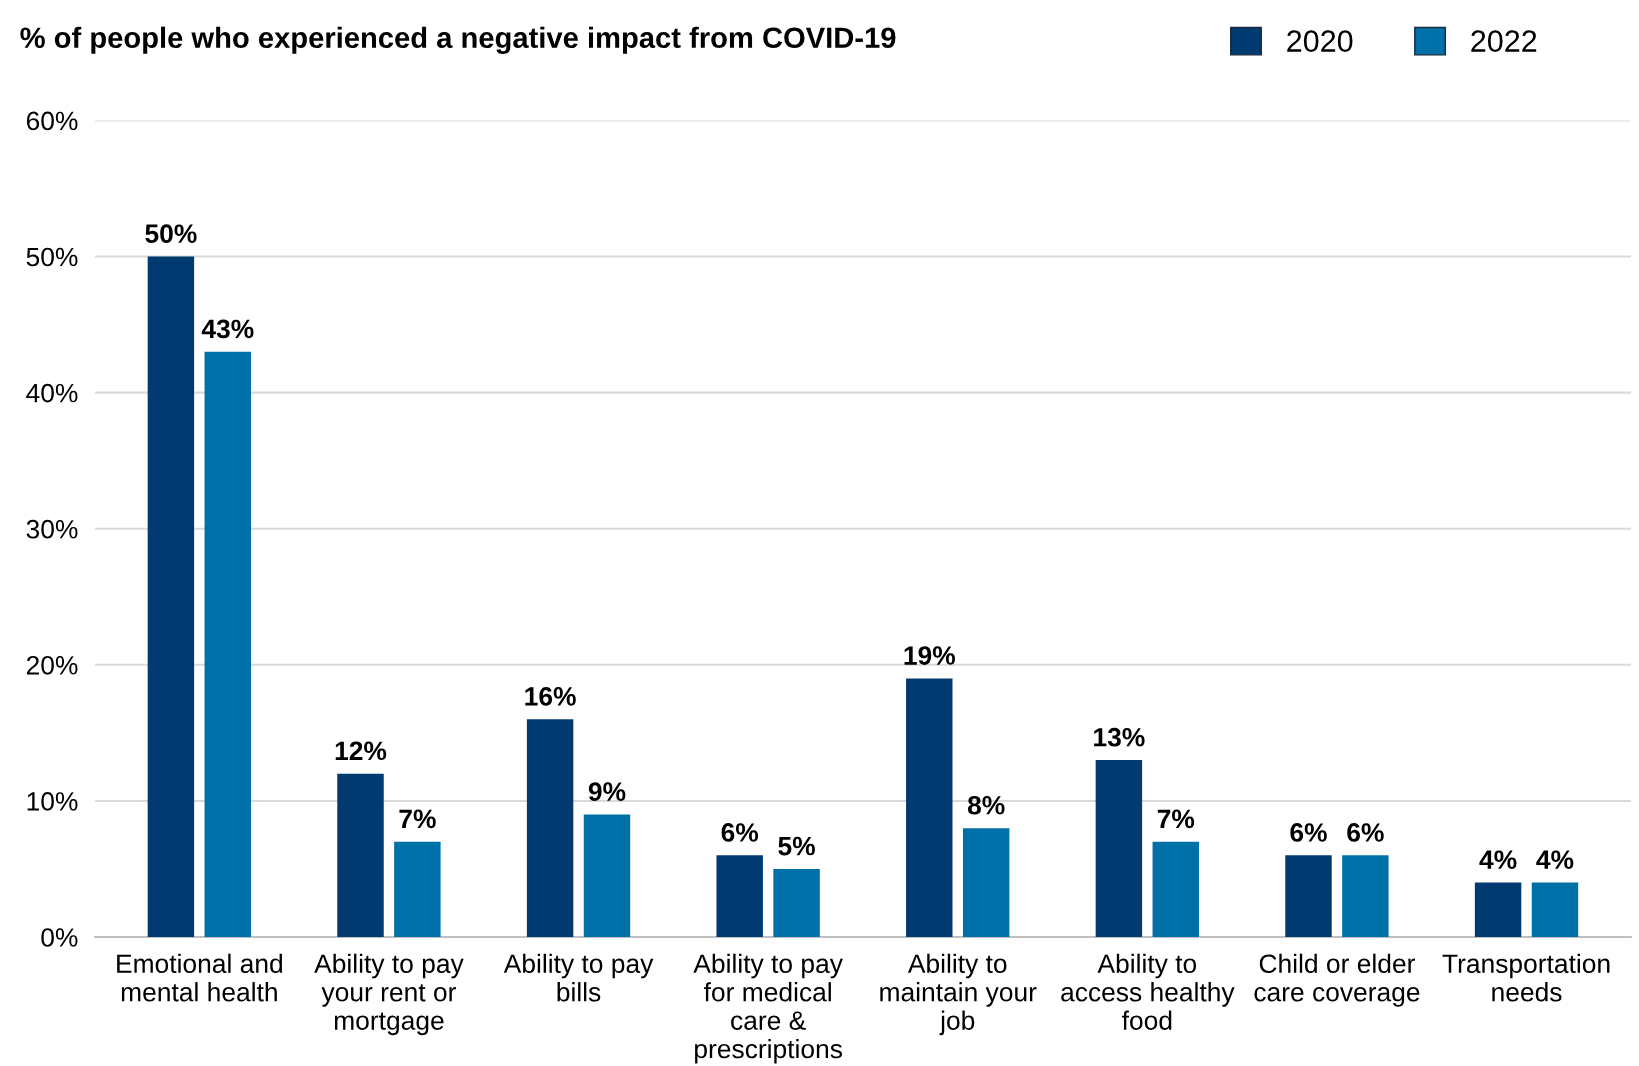 The image size is (1639, 1066). I want to click on y-tick-label: 0%, so click(59, 937).